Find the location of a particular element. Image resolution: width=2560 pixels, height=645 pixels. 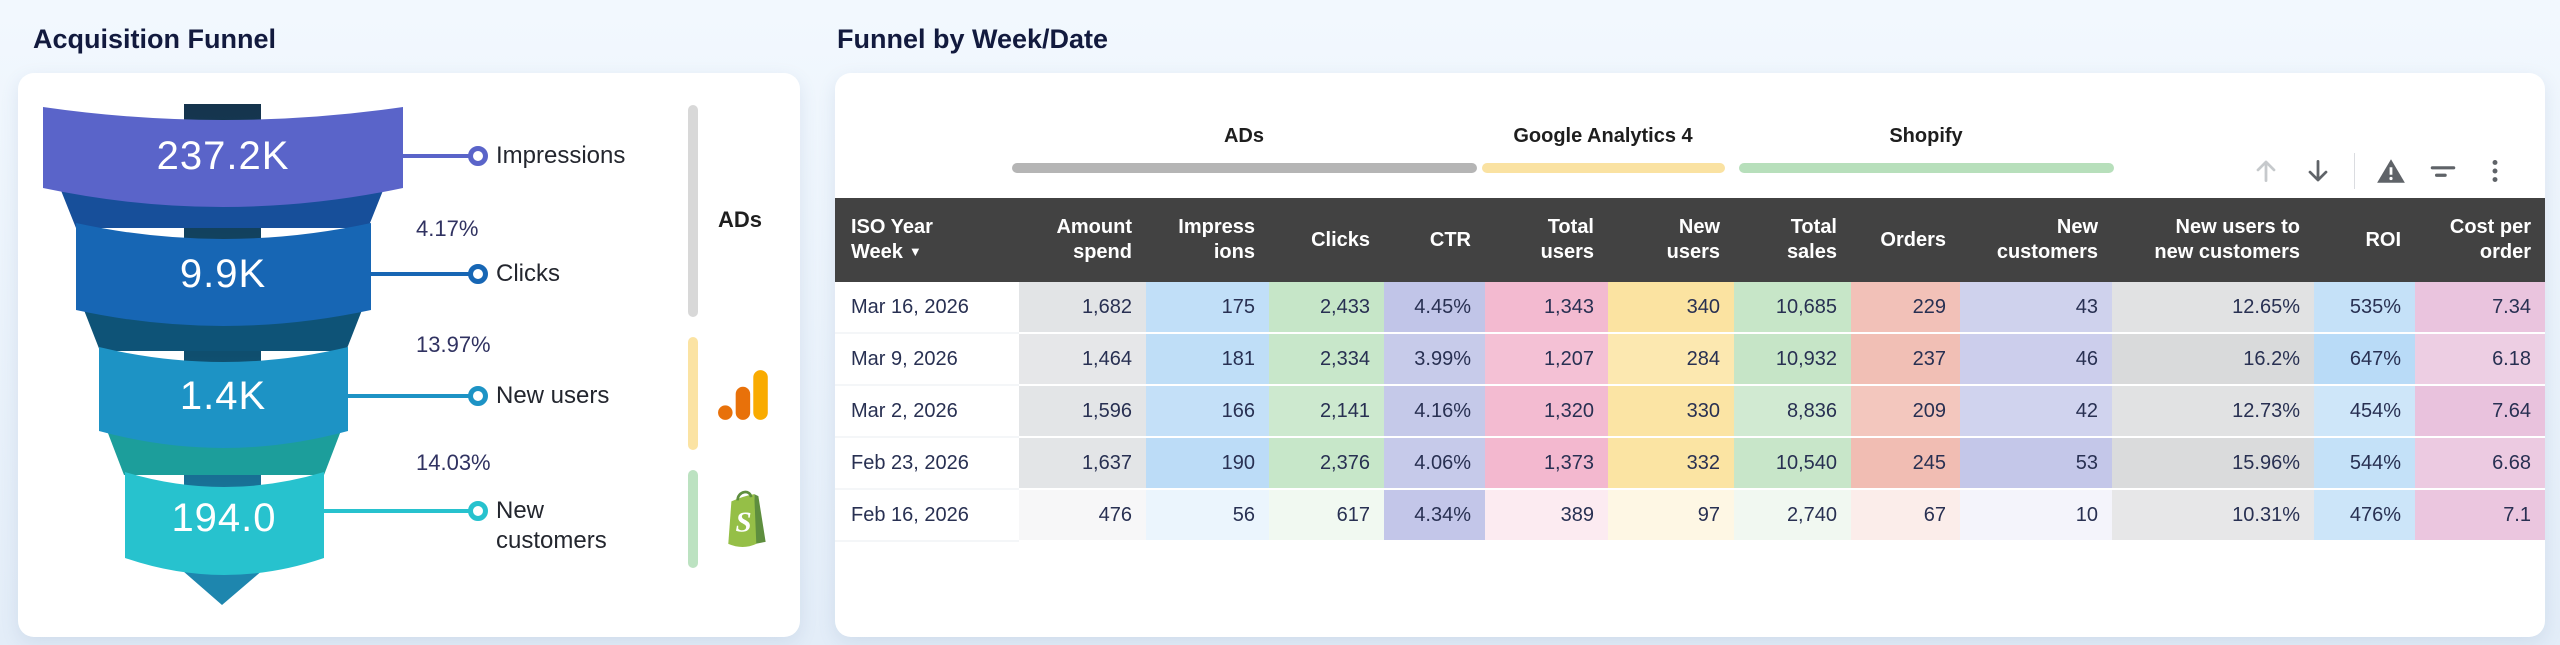

table-cell: 10,932 is located at coordinates (1792, 359).